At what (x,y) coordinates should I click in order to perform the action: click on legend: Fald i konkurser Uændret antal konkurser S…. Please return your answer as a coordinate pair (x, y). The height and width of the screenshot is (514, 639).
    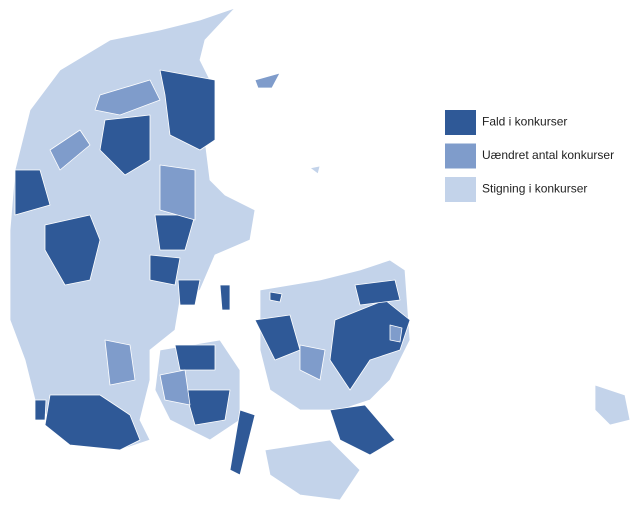
    Looking at the image, I should click on (529, 156).